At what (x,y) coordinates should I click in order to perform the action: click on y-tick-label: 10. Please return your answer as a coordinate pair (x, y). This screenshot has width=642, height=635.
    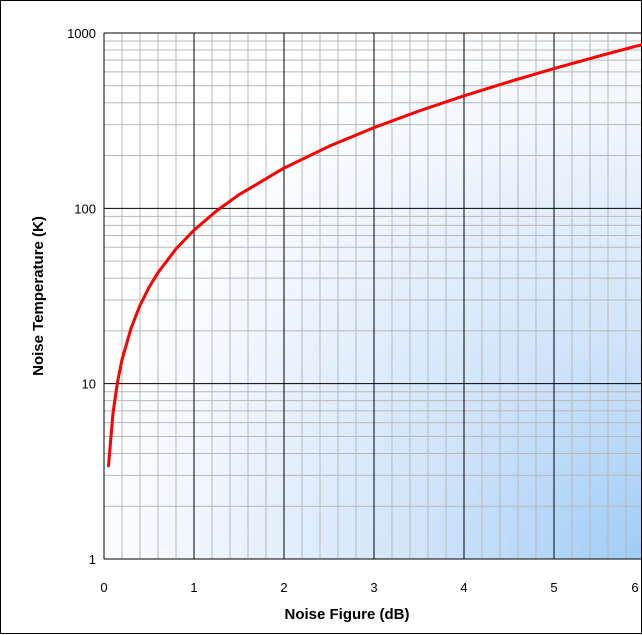
    Looking at the image, I should click on (89, 384).